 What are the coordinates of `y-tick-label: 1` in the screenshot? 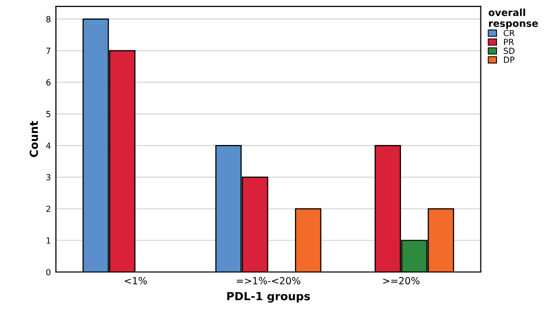 It's located at (48, 240).